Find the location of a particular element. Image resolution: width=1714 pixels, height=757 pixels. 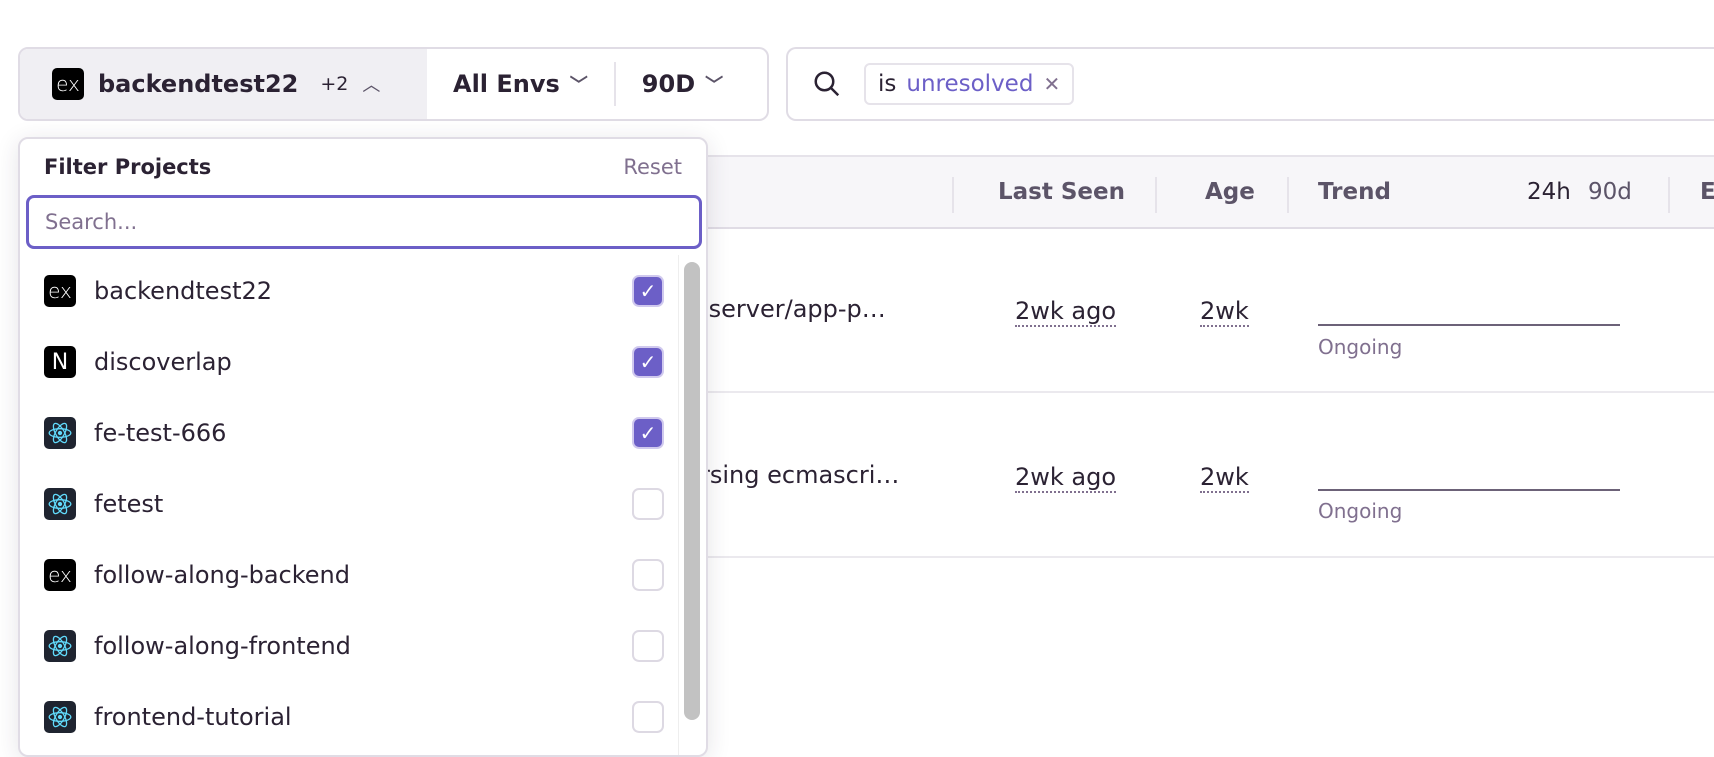

project-option: fe-test-666 ✓ is located at coordinates (354, 433).